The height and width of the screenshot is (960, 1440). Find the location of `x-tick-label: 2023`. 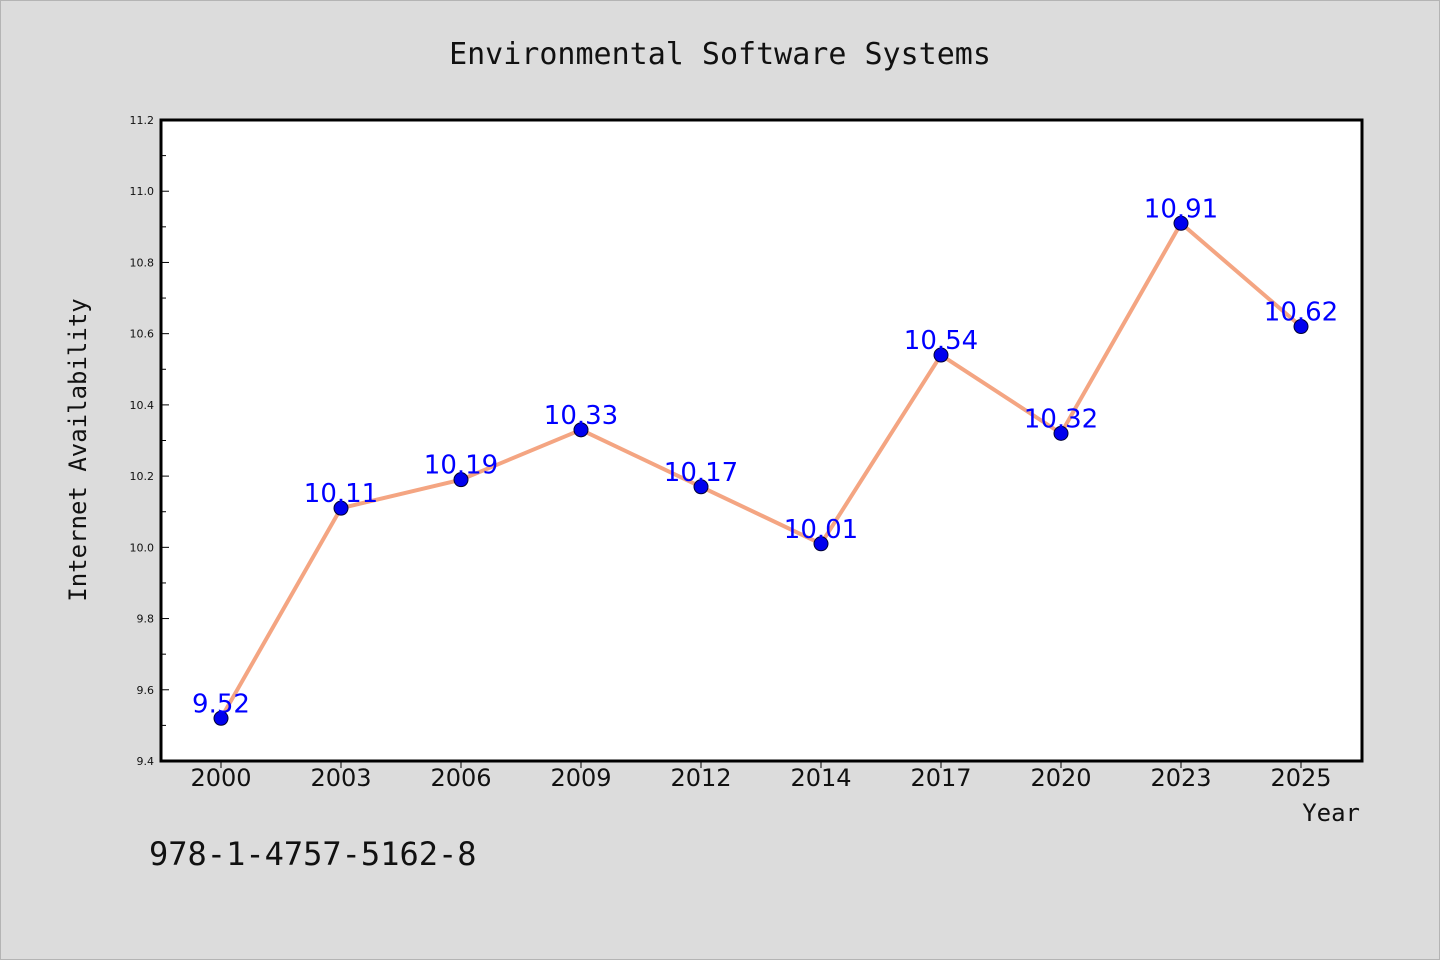

x-tick-label: 2023 is located at coordinates (1180, 778).